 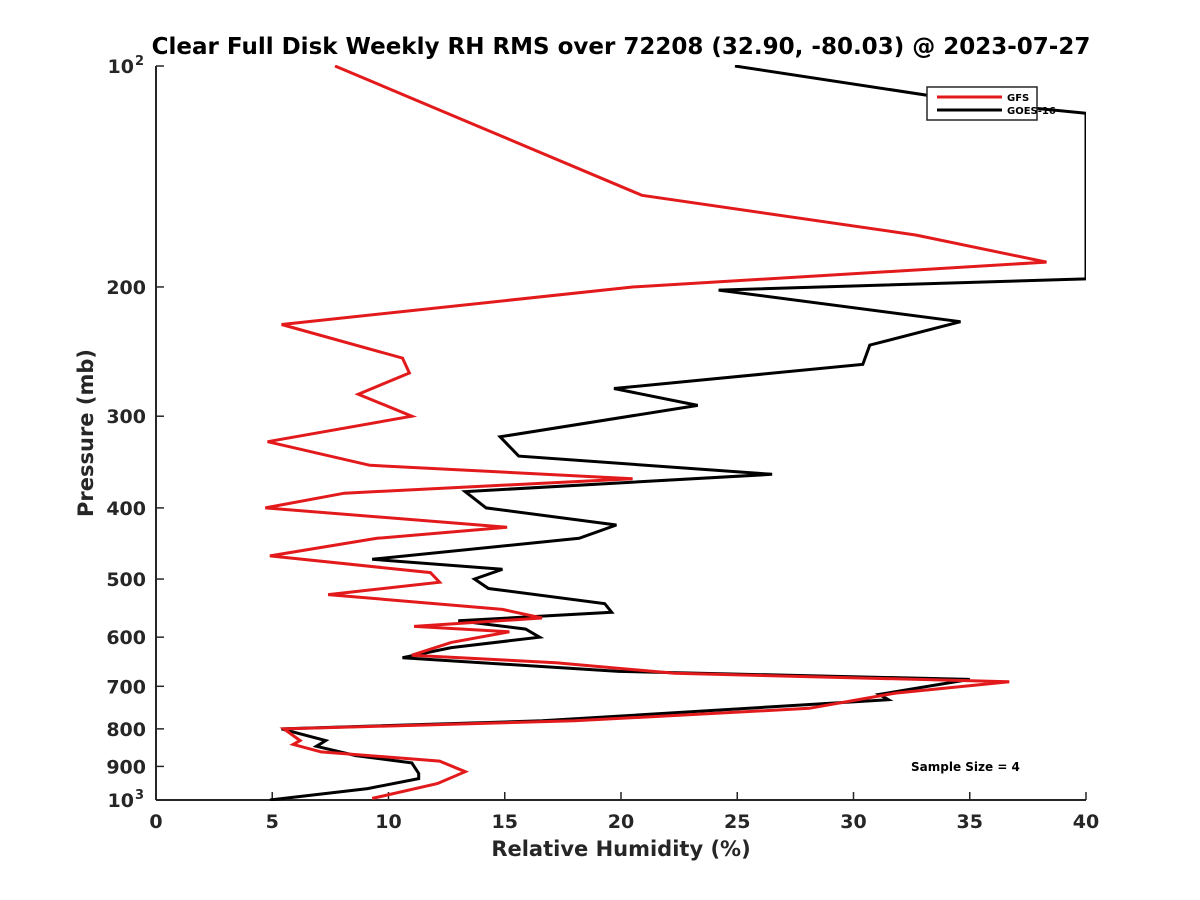 I want to click on x-tick-label-4: 20, so click(x=621, y=822).